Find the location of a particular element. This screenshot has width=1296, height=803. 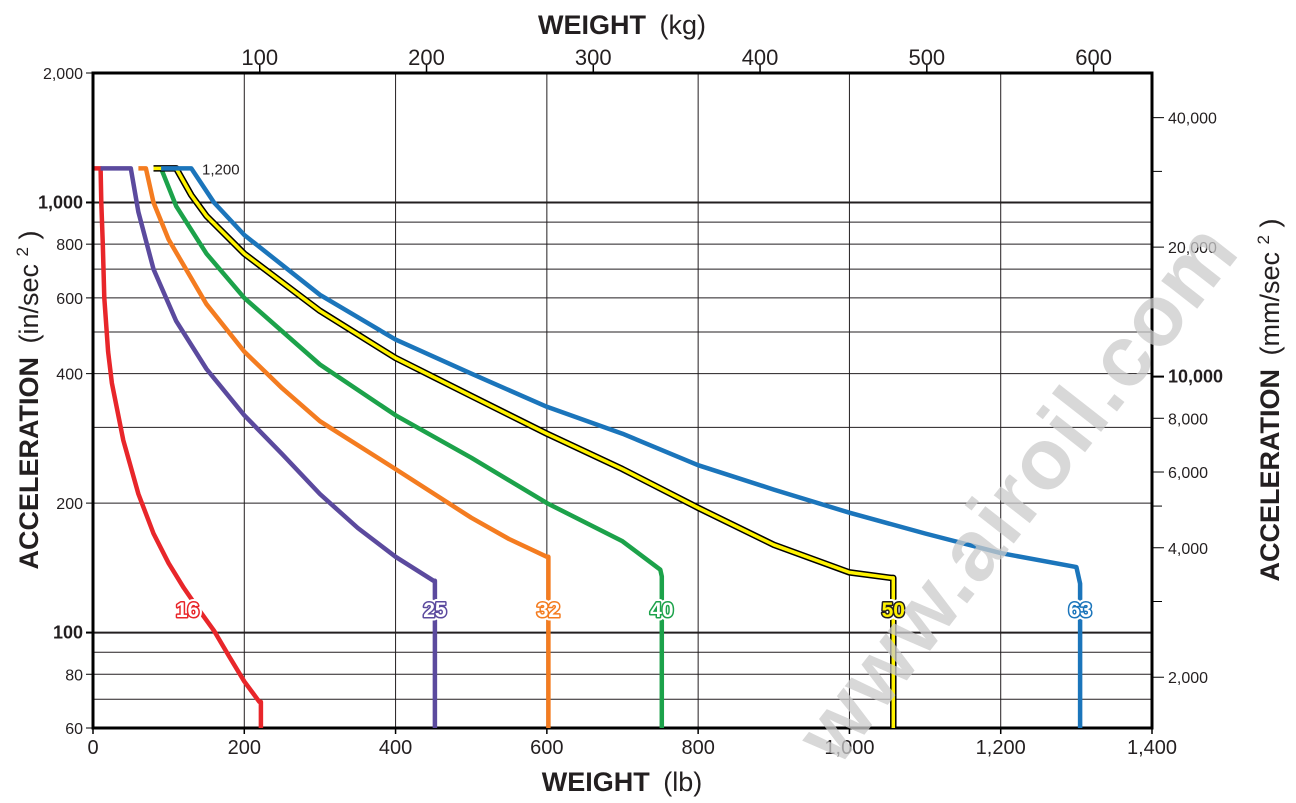

series-label-50: 50 is located at coordinates (893, 610).